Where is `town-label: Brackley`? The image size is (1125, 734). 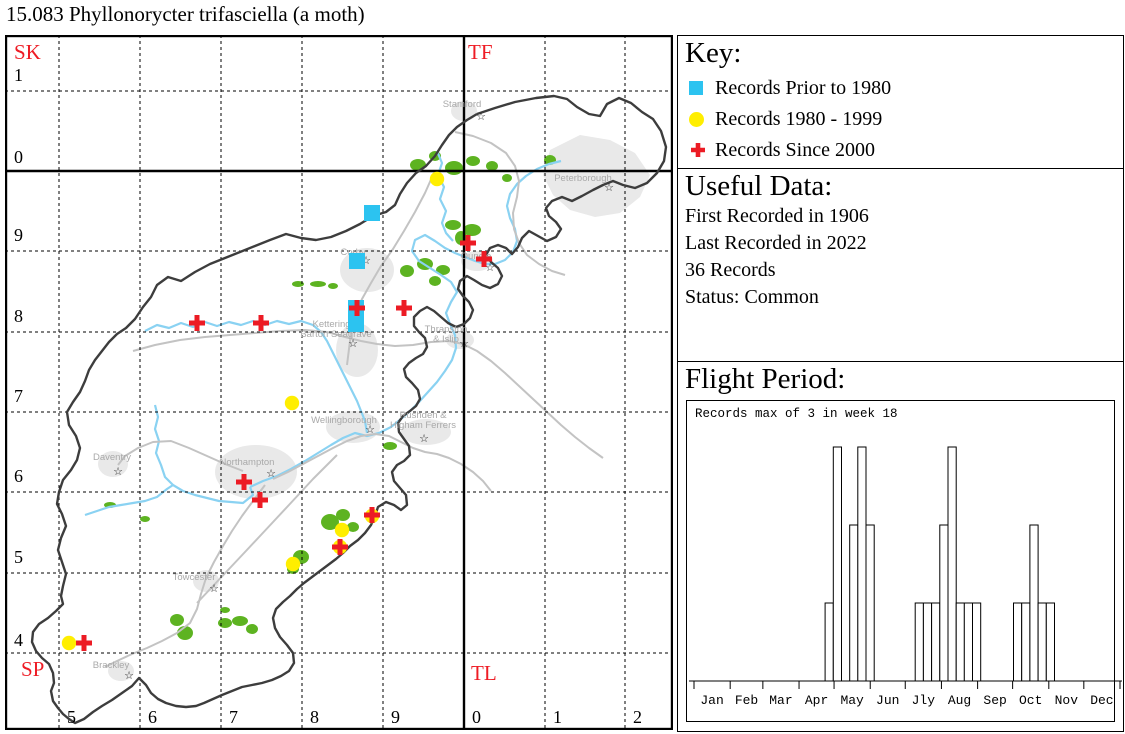 town-label: Brackley is located at coordinates (111, 665).